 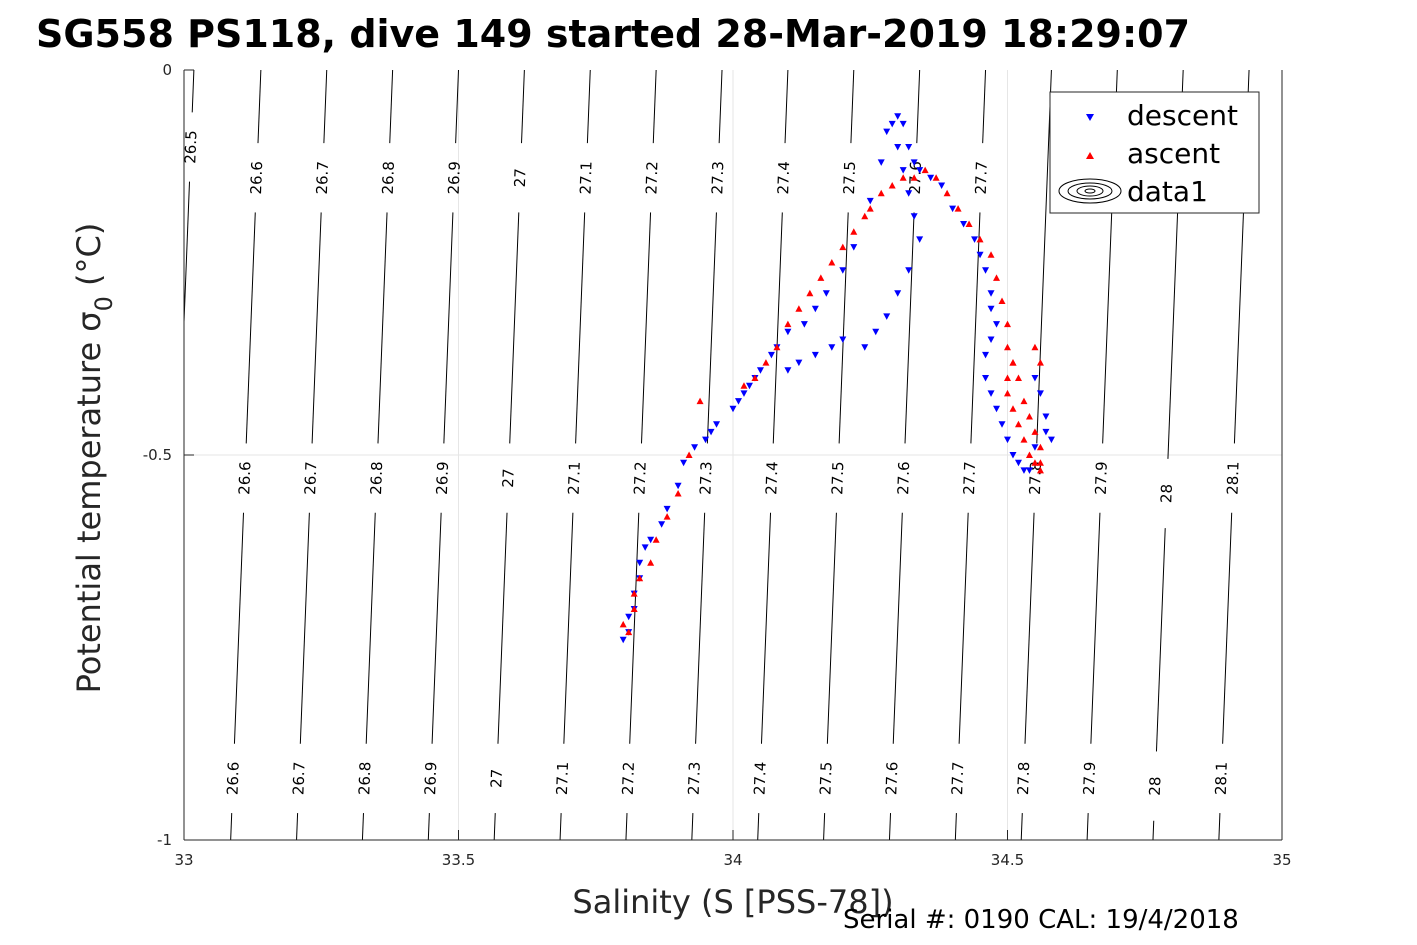 What do you see at coordinates (732, 860) in the screenshot?
I see `x-tick-label: 34` at bounding box center [732, 860].